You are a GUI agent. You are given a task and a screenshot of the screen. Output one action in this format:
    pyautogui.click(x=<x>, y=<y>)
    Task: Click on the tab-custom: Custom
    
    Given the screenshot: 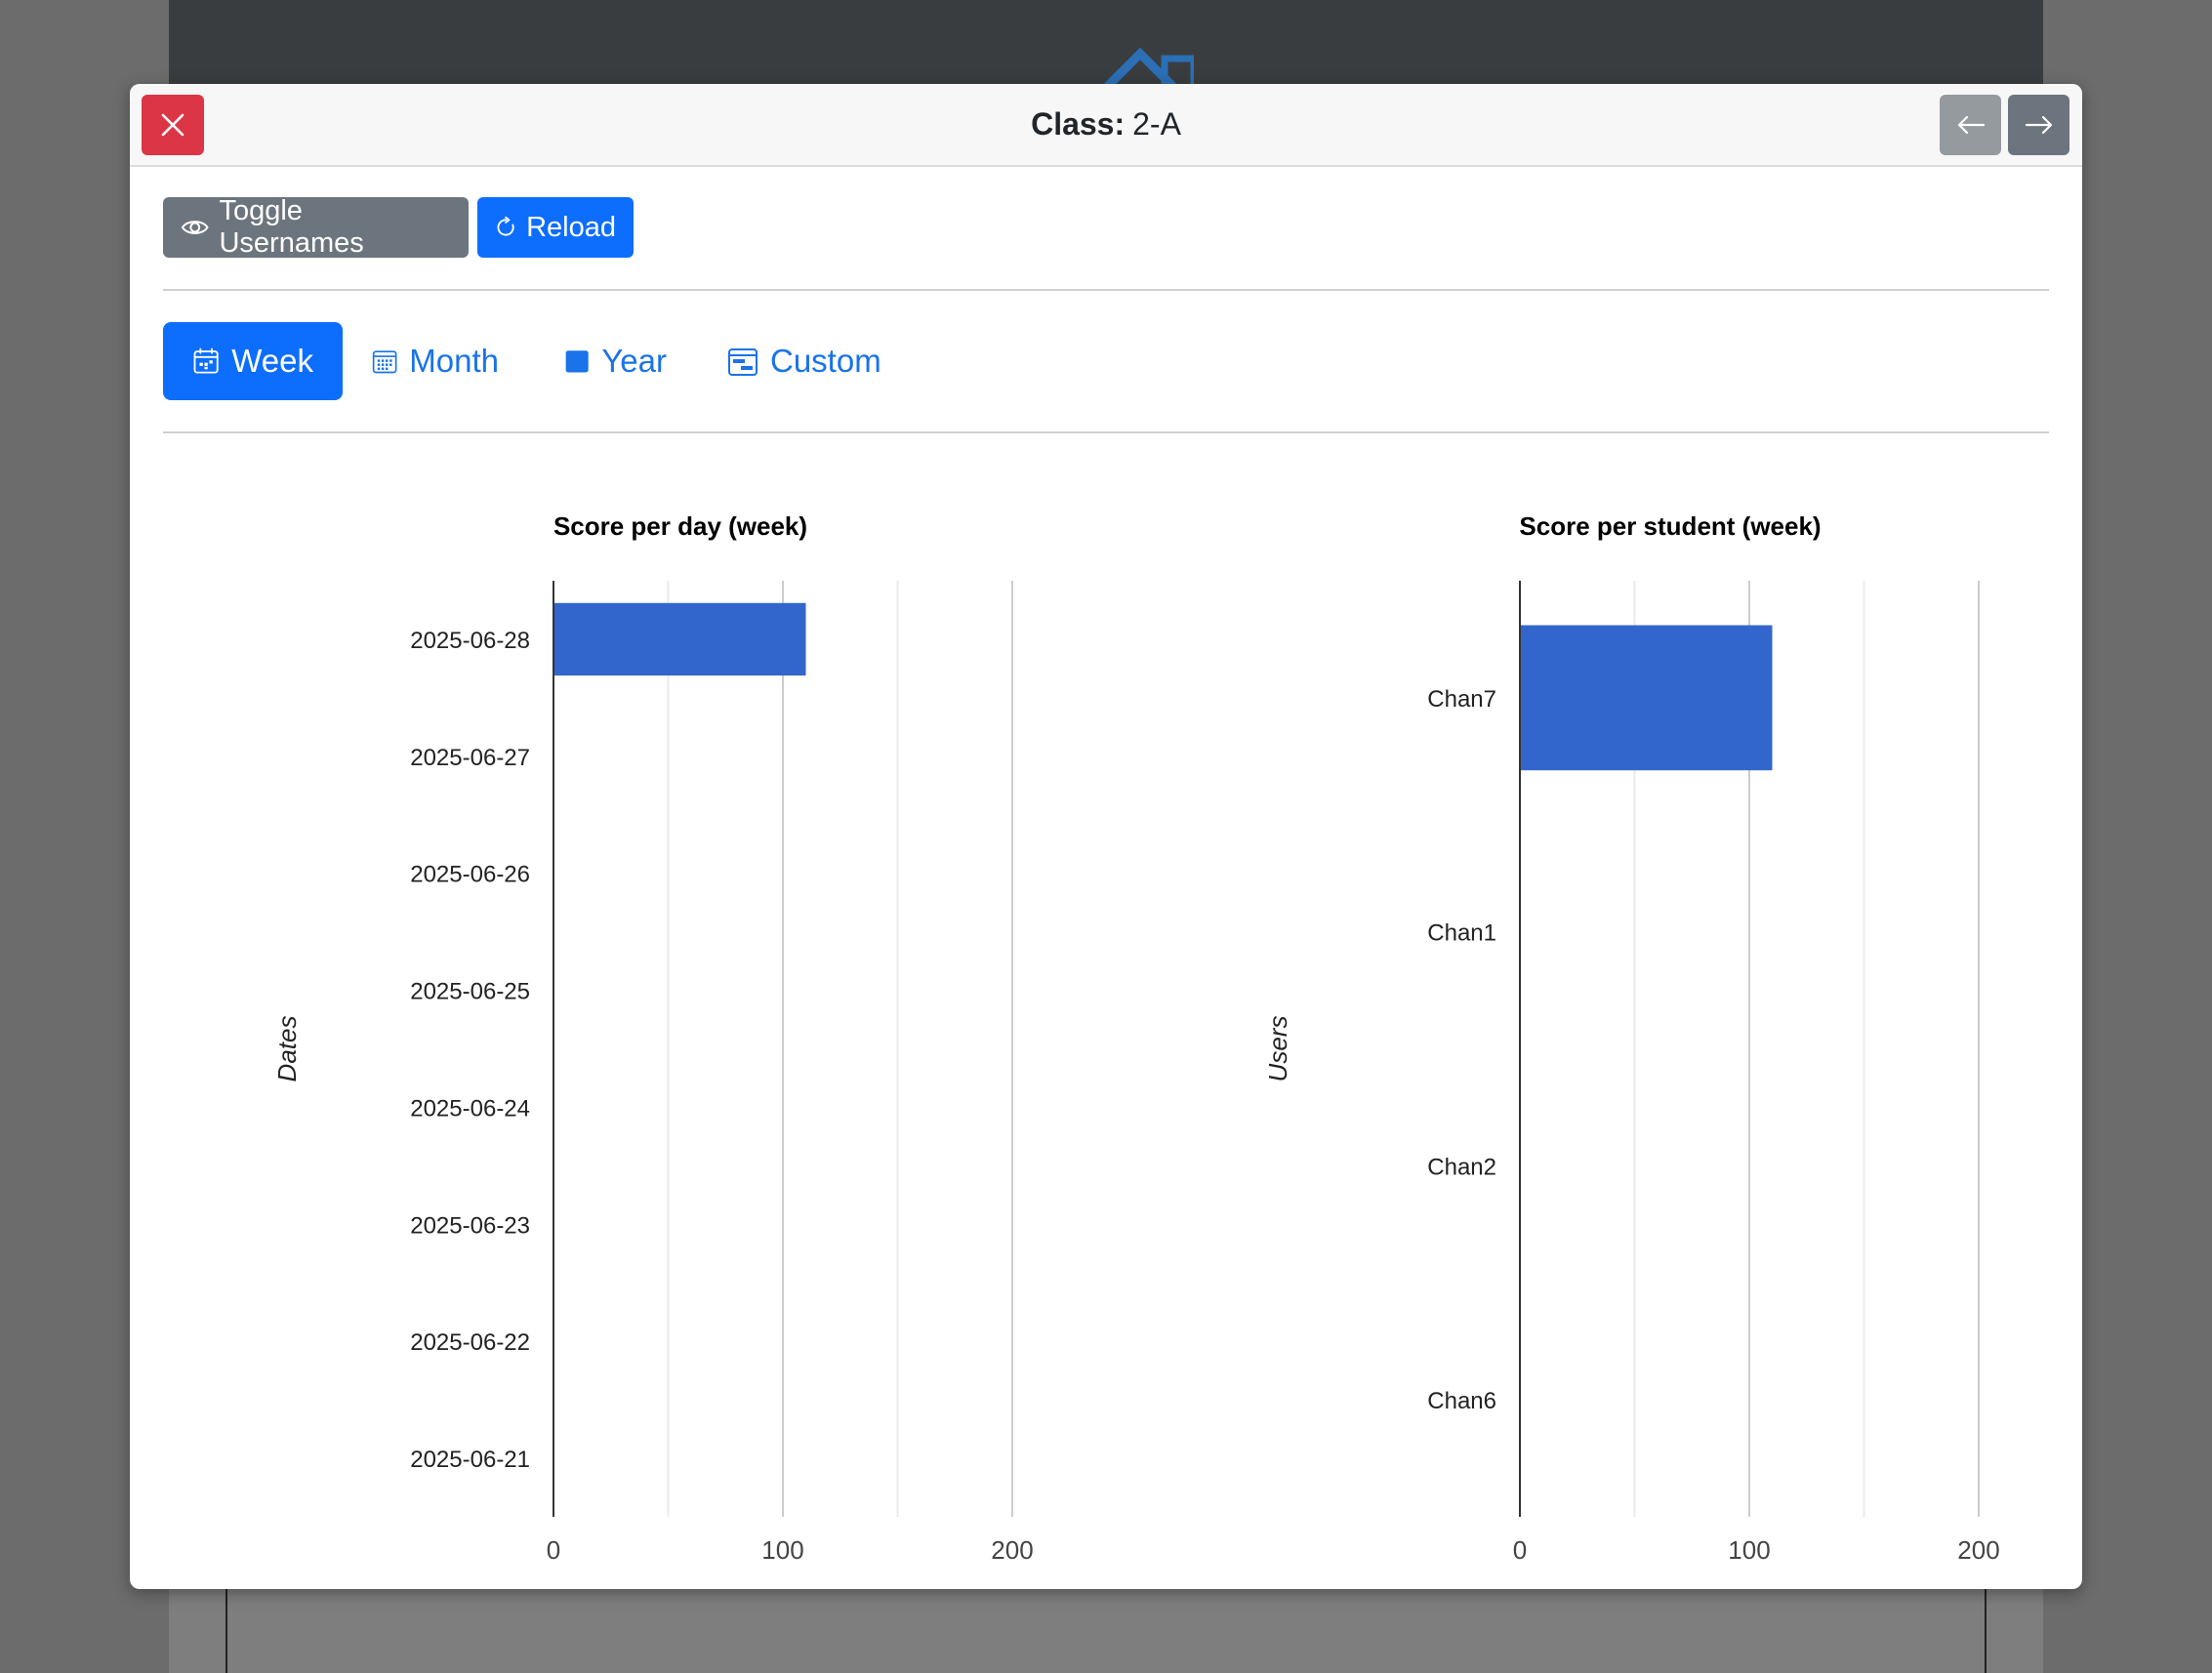 What is the action you would take?
    pyautogui.click(x=810, y=361)
    